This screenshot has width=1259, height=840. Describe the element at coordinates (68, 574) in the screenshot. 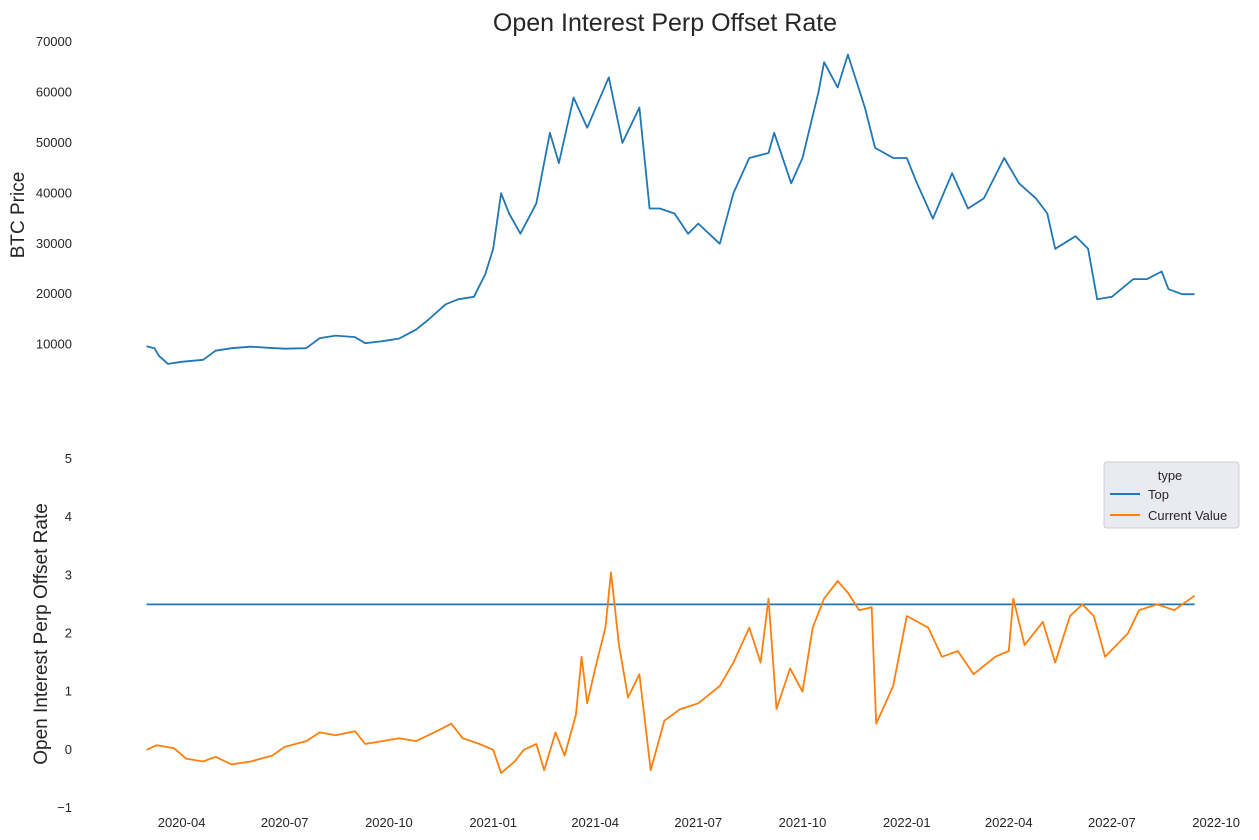

I see `y-tick-label: 3` at that location.